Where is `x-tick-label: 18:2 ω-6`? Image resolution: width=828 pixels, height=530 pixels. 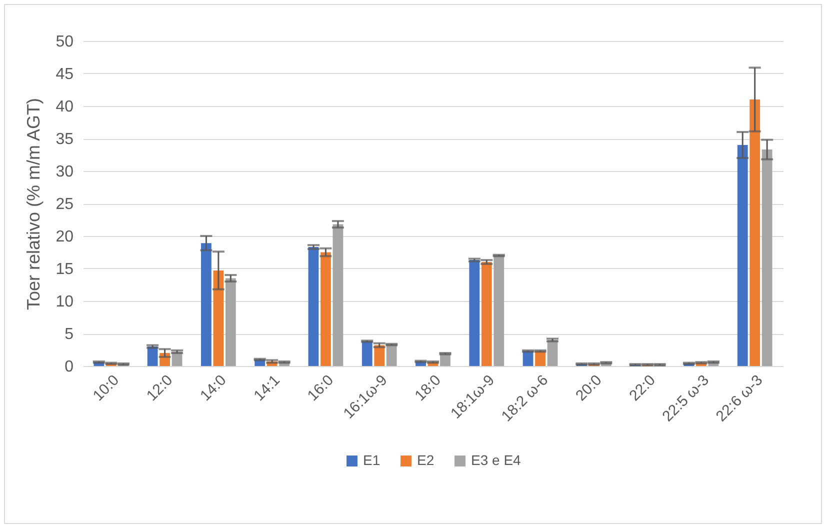 x-tick-label: 18:2 ω-6 is located at coordinates (525, 399).